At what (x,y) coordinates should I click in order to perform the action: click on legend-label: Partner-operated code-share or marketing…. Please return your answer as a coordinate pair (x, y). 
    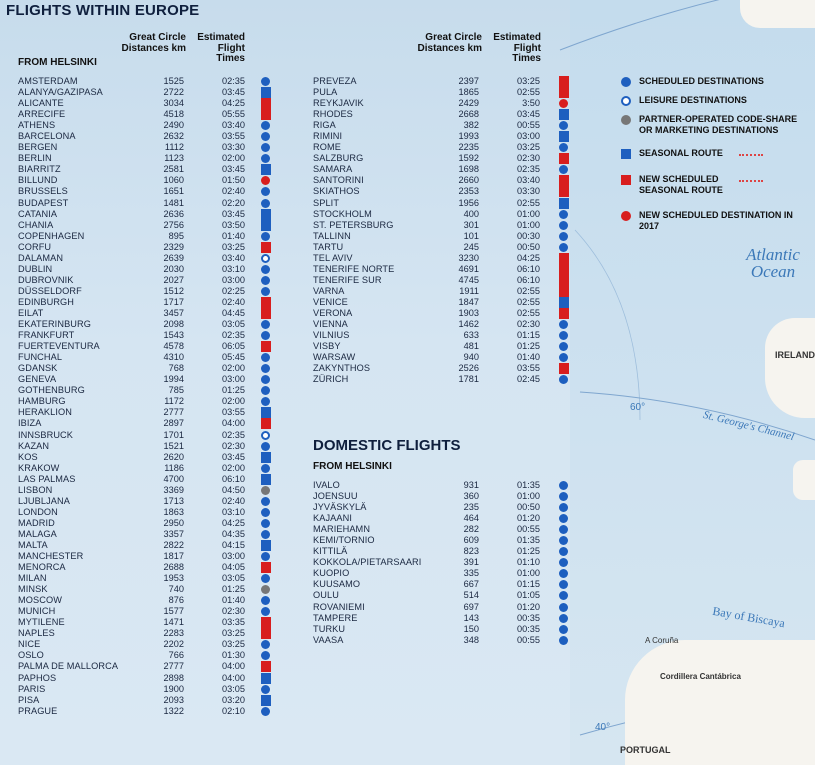
    Looking at the image, I should click on (718, 124).